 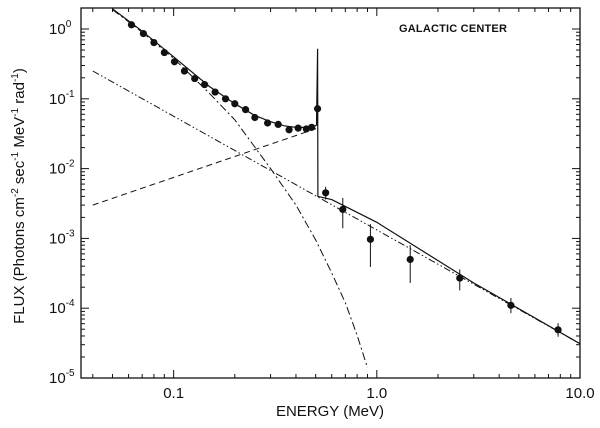 What do you see at coordinates (62, 98) in the screenshot?
I see `y-tick-label: 10⁻¹` at bounding box center [62, 98].